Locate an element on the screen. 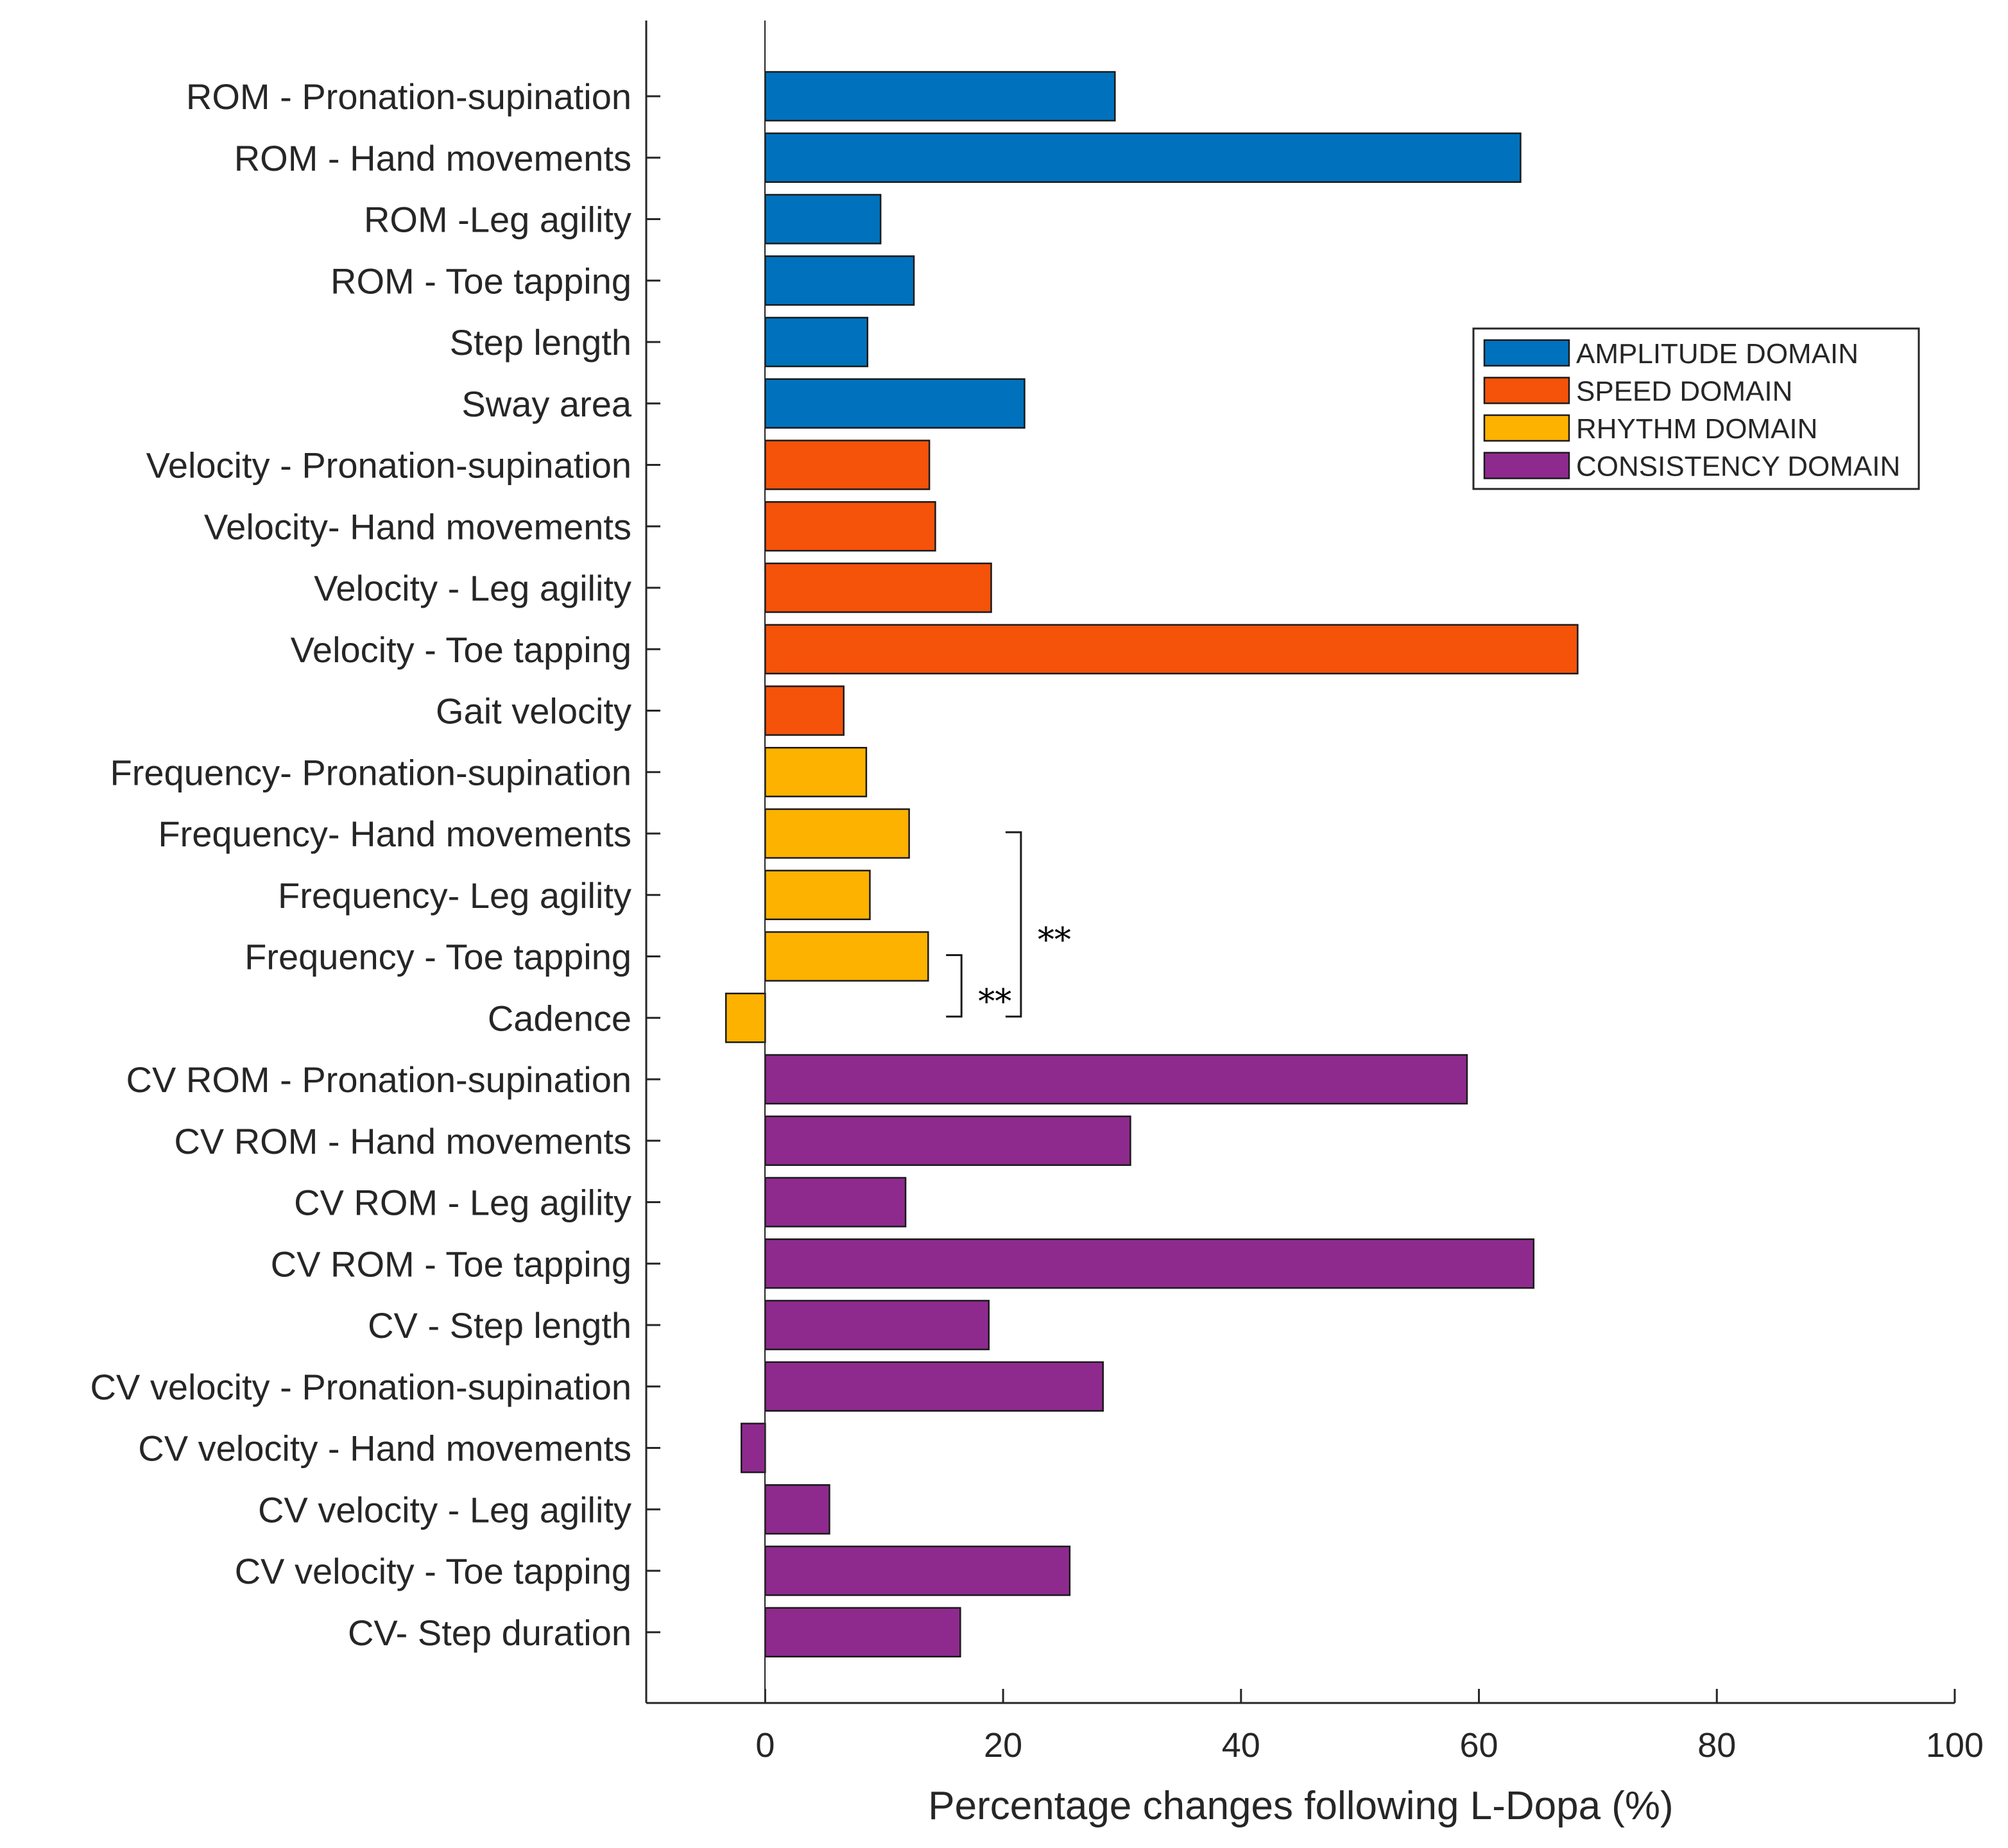 Image resolution: width=2008 pixels, height=1848 pixels. category-label: CV velocity - Toe tapping is located at coordinates (433, 1571).